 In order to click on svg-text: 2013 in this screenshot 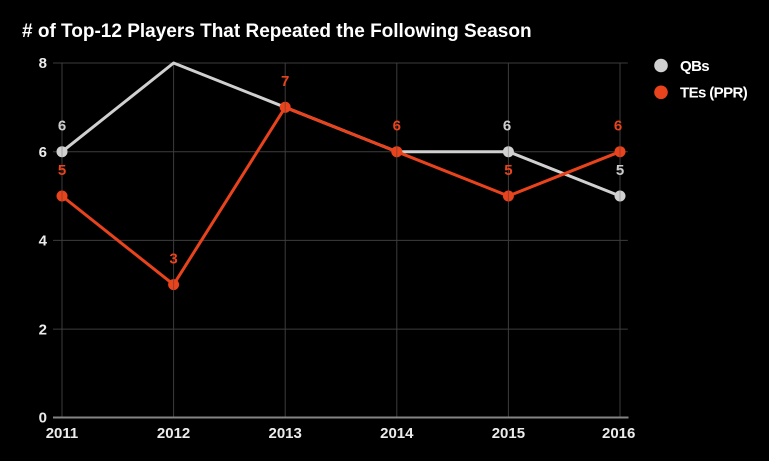, I will do `click(285, 433)`.